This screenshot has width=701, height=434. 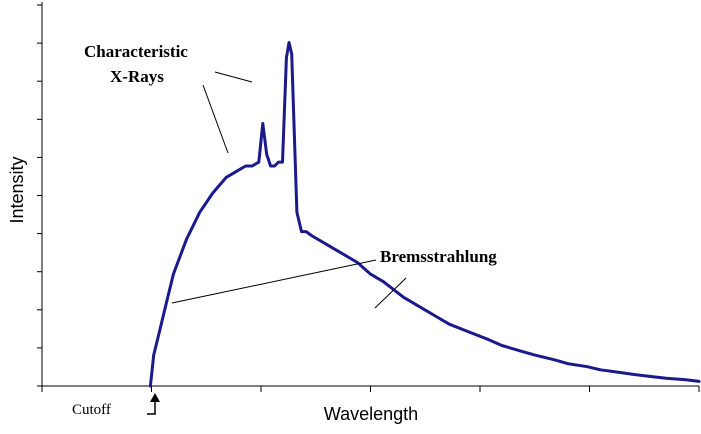 What do you see at coordinates (39, 195) in the screenshot?
I see `y-axis-ticks` at bounding box center [39, 195].